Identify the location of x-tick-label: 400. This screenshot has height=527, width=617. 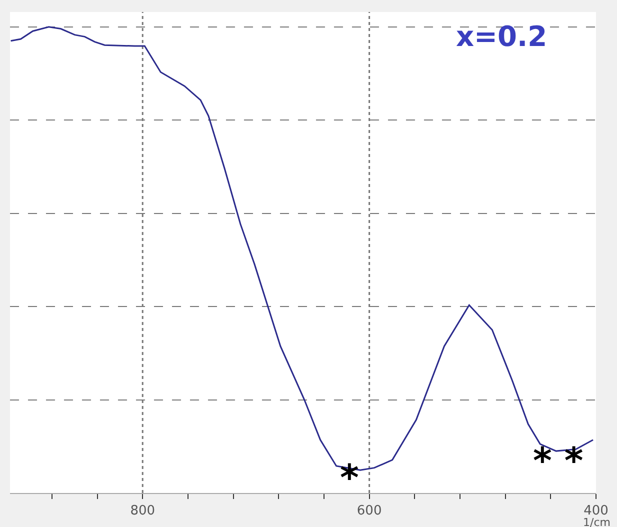
(596, 511).